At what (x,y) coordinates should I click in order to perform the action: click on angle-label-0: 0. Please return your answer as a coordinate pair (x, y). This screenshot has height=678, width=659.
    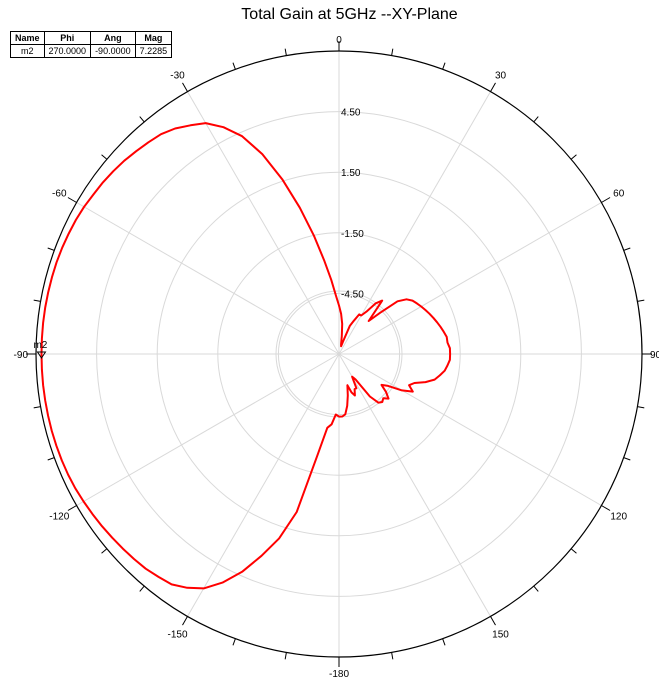
    Looking at the image, I should click on (339, 40).